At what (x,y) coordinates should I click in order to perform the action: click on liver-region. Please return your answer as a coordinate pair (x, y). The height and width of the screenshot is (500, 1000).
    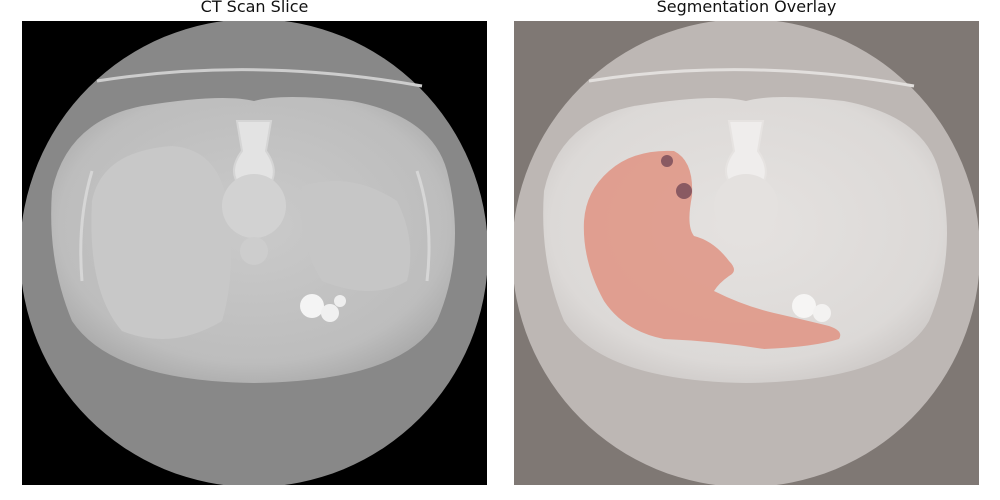
    Looking at the image, I should click on (161, 242).